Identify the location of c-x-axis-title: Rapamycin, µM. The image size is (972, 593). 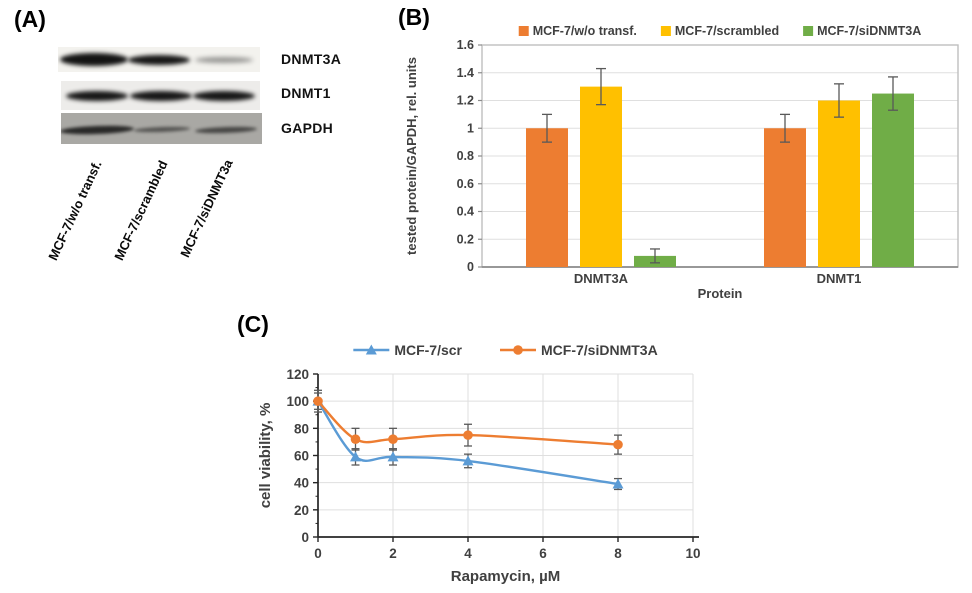
(506, 576).